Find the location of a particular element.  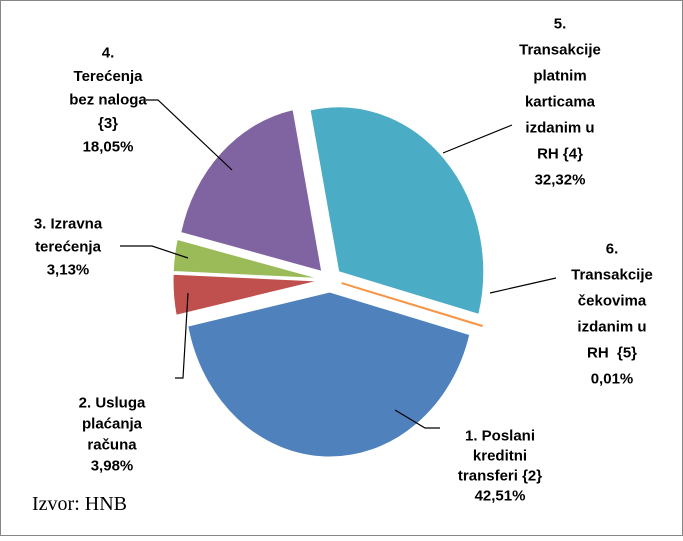

slice-label: Terećenja is located at coordinates (109, 76).